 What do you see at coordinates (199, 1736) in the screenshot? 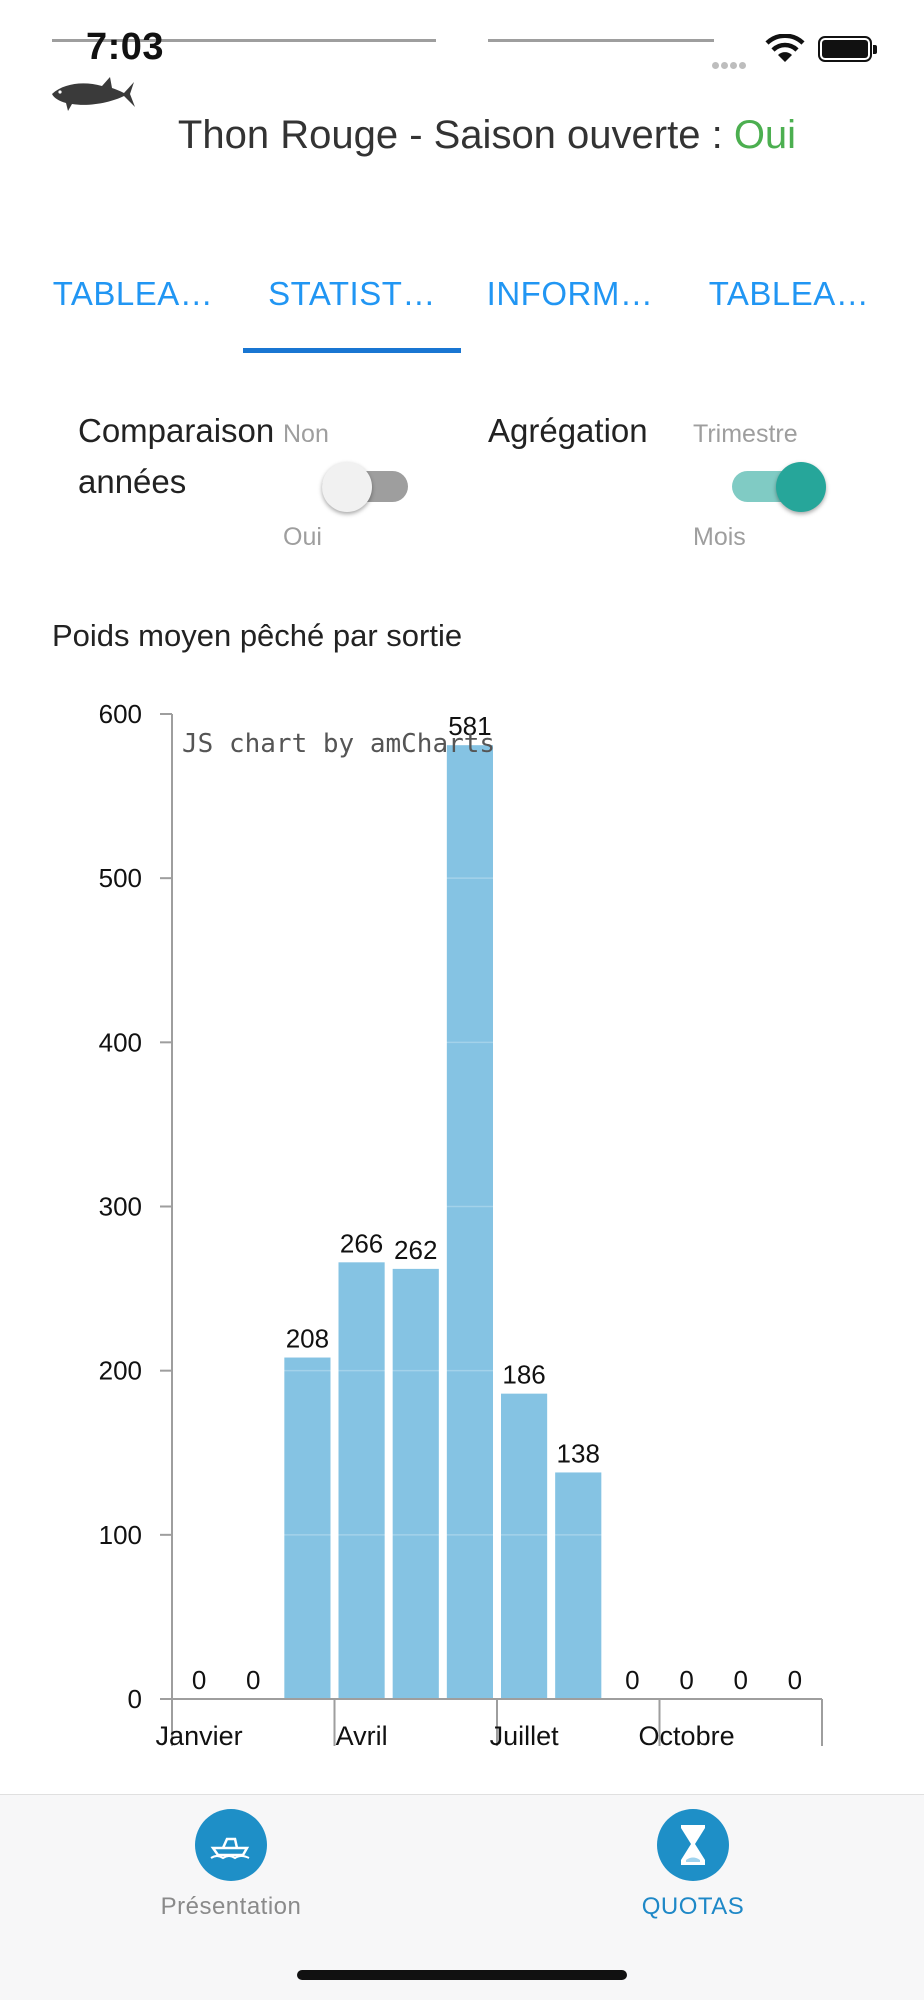
I see `x-tick-label: Janvier` at bounding box center [199, 1736].